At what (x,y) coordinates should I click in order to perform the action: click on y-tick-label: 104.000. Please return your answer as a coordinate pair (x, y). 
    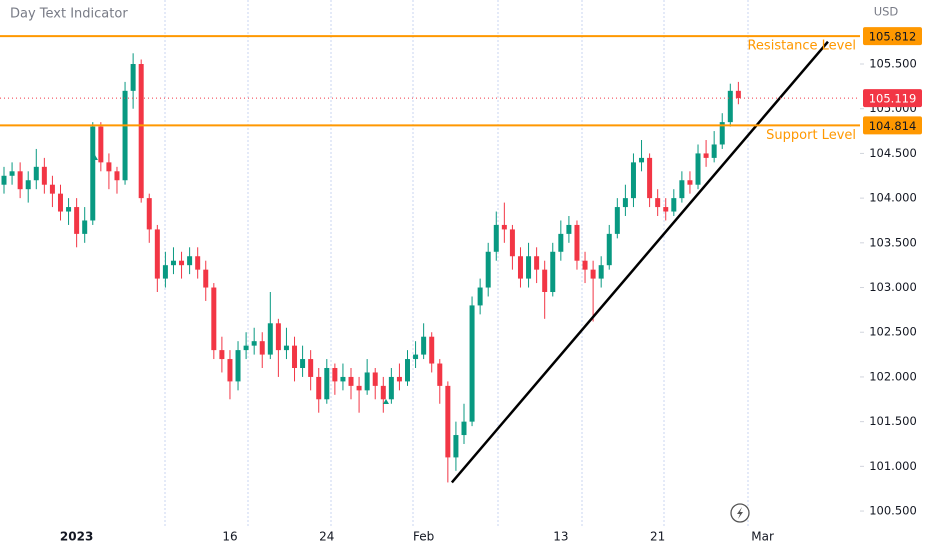
    Looking at the image, I should click on (893, 198).